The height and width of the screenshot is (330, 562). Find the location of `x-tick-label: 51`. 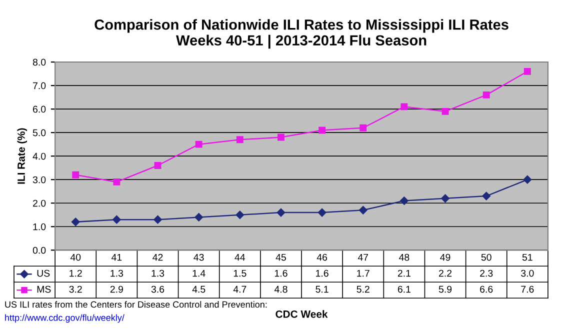

x-tick-label: 51 is located at coordinates (527, 257).